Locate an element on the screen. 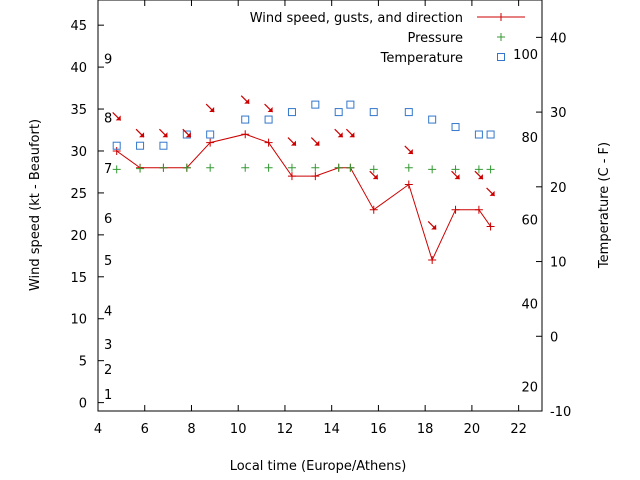 Image resolution: width=640 pixels, height=480 pixels. y-tick-label-left: 45 is located at coordinates (78, 26).